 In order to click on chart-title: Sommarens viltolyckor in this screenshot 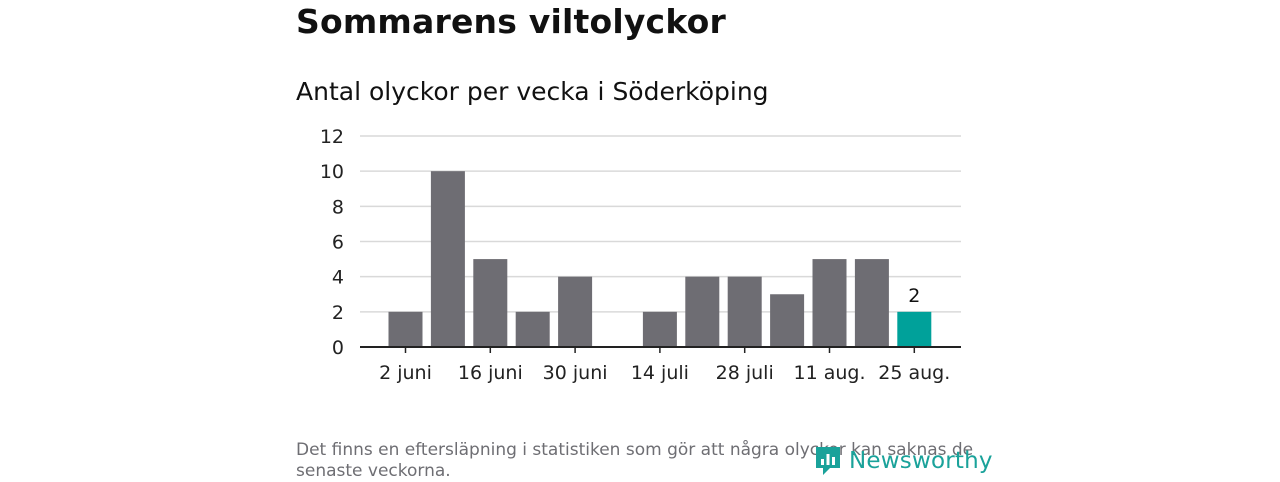, I will do `click(511, 21)`.